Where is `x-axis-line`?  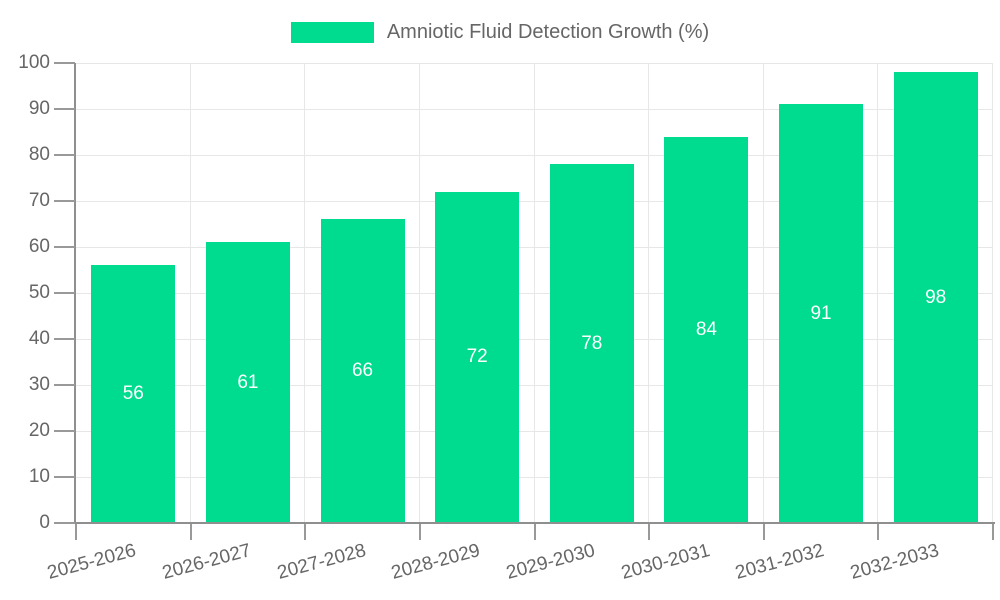 x-axis-line is located at coordinates (534, 523).